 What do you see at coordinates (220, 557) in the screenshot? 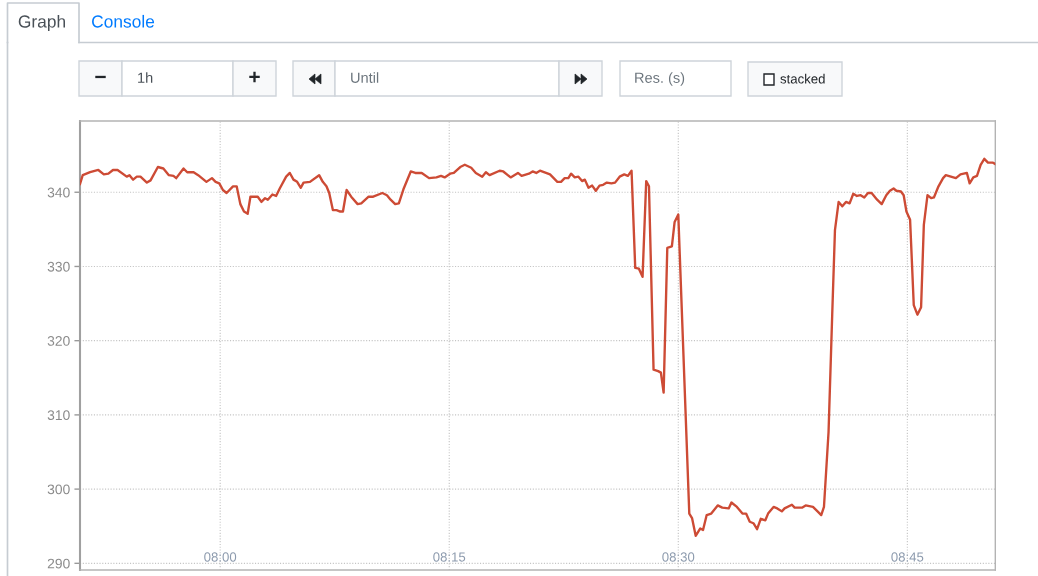
I see `x-tick-label: 08:00` at bounding box center [220, 557].